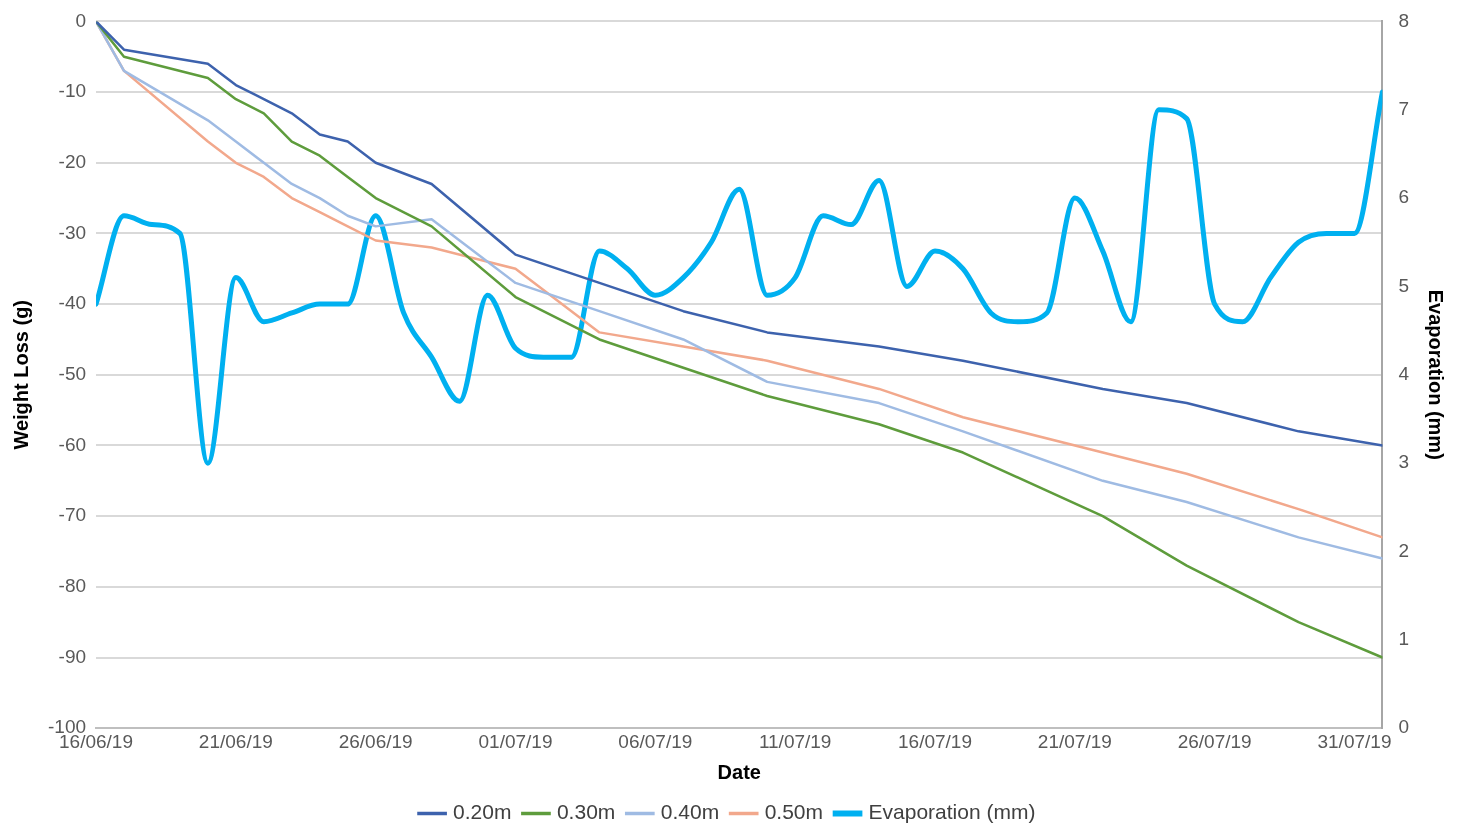  Describe the element at coordinates (482, 812) in the screenshot. I see `legend-label: 0.20m` at that location.